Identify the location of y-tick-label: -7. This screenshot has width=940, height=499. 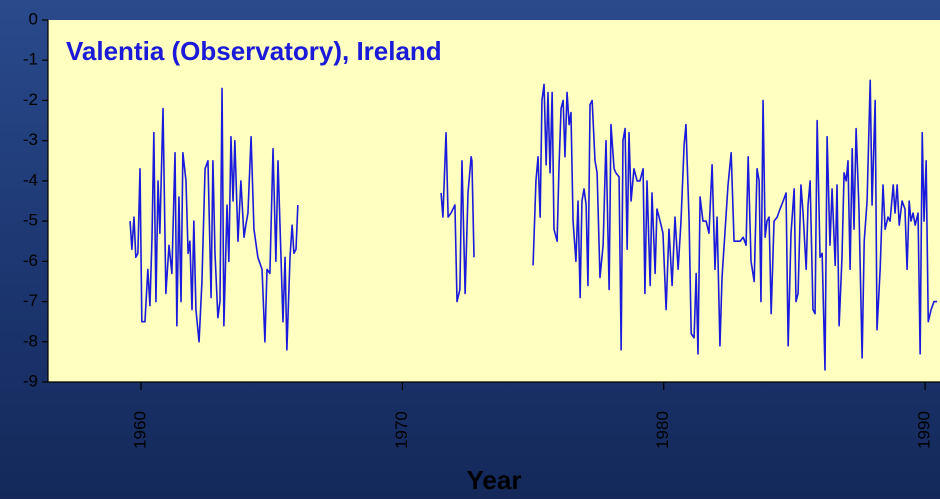
(30, 300).